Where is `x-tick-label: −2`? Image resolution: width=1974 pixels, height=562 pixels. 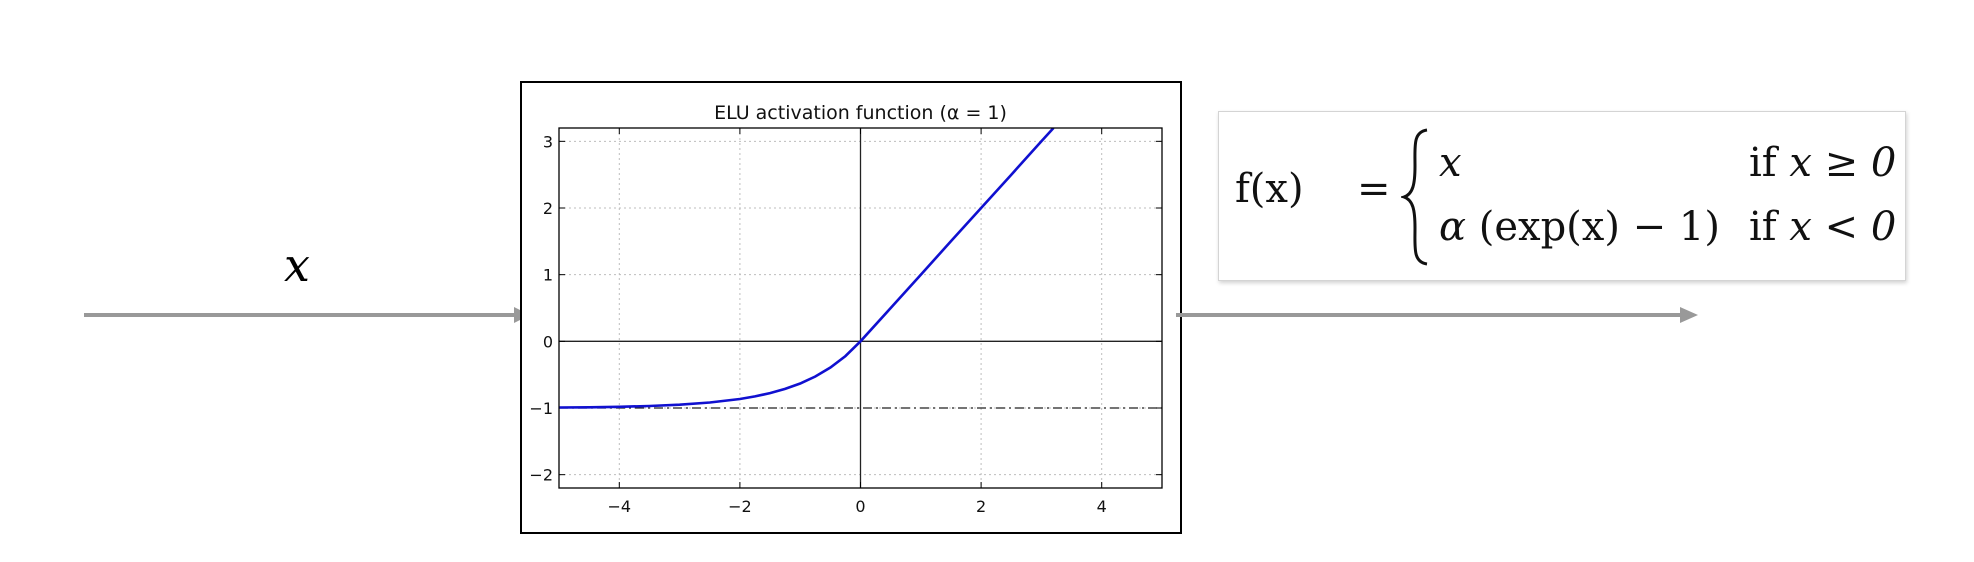
x-tick-label: −2 is located at coordinates (740, 506).